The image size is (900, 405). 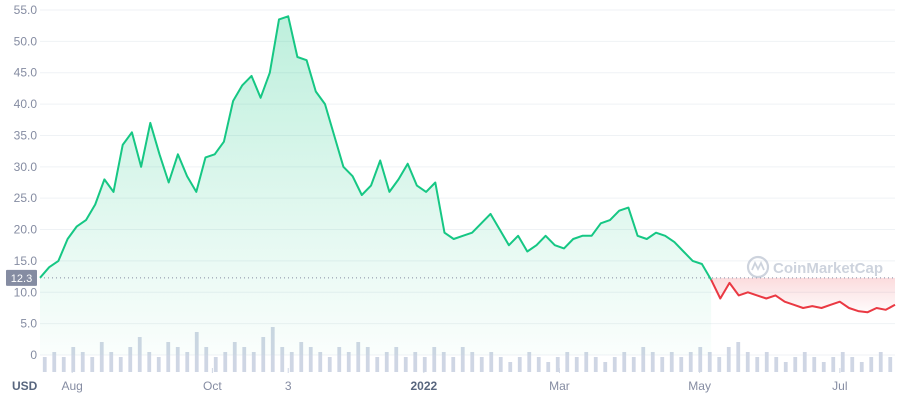 I want to click on x-tick-label: May, so click(x=699, y=386).